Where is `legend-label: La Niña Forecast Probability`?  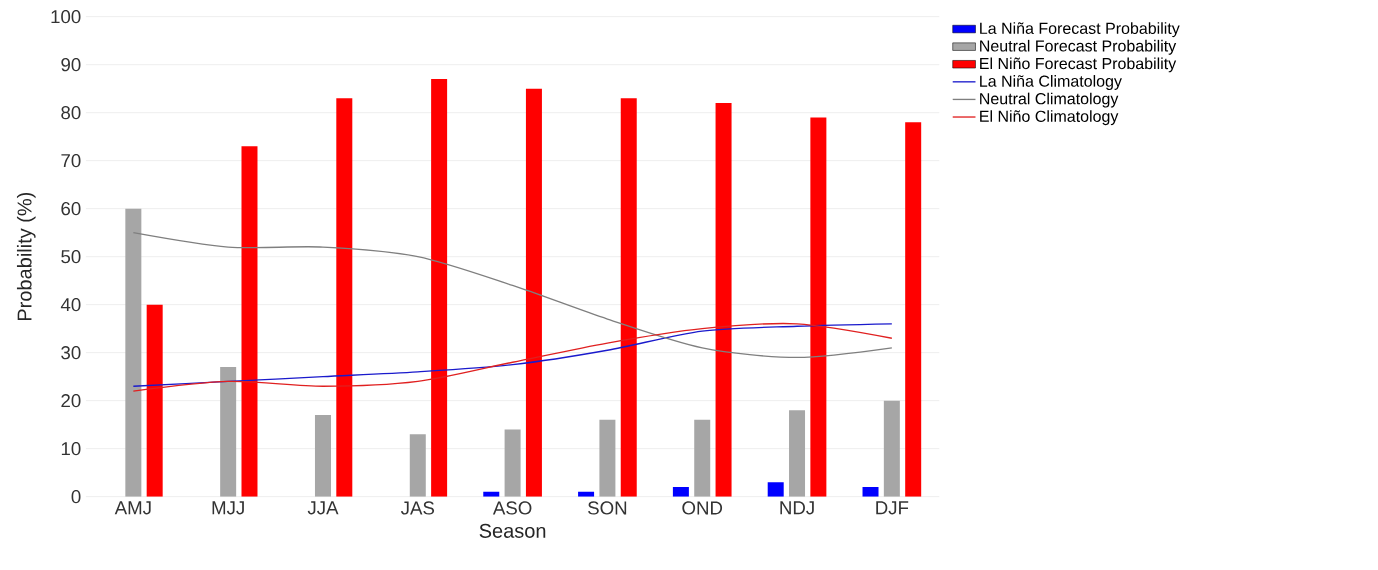
legend-label: La Niña Forecast Probability is located at coordinates (1080, 30).